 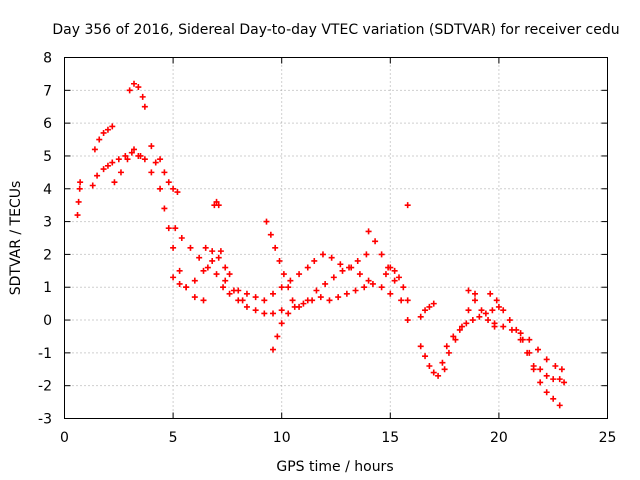 What do you see at coordinates (608, 438) in the screenshot?
I see `x-tick-label: 25` at bounding box center [608, 438].